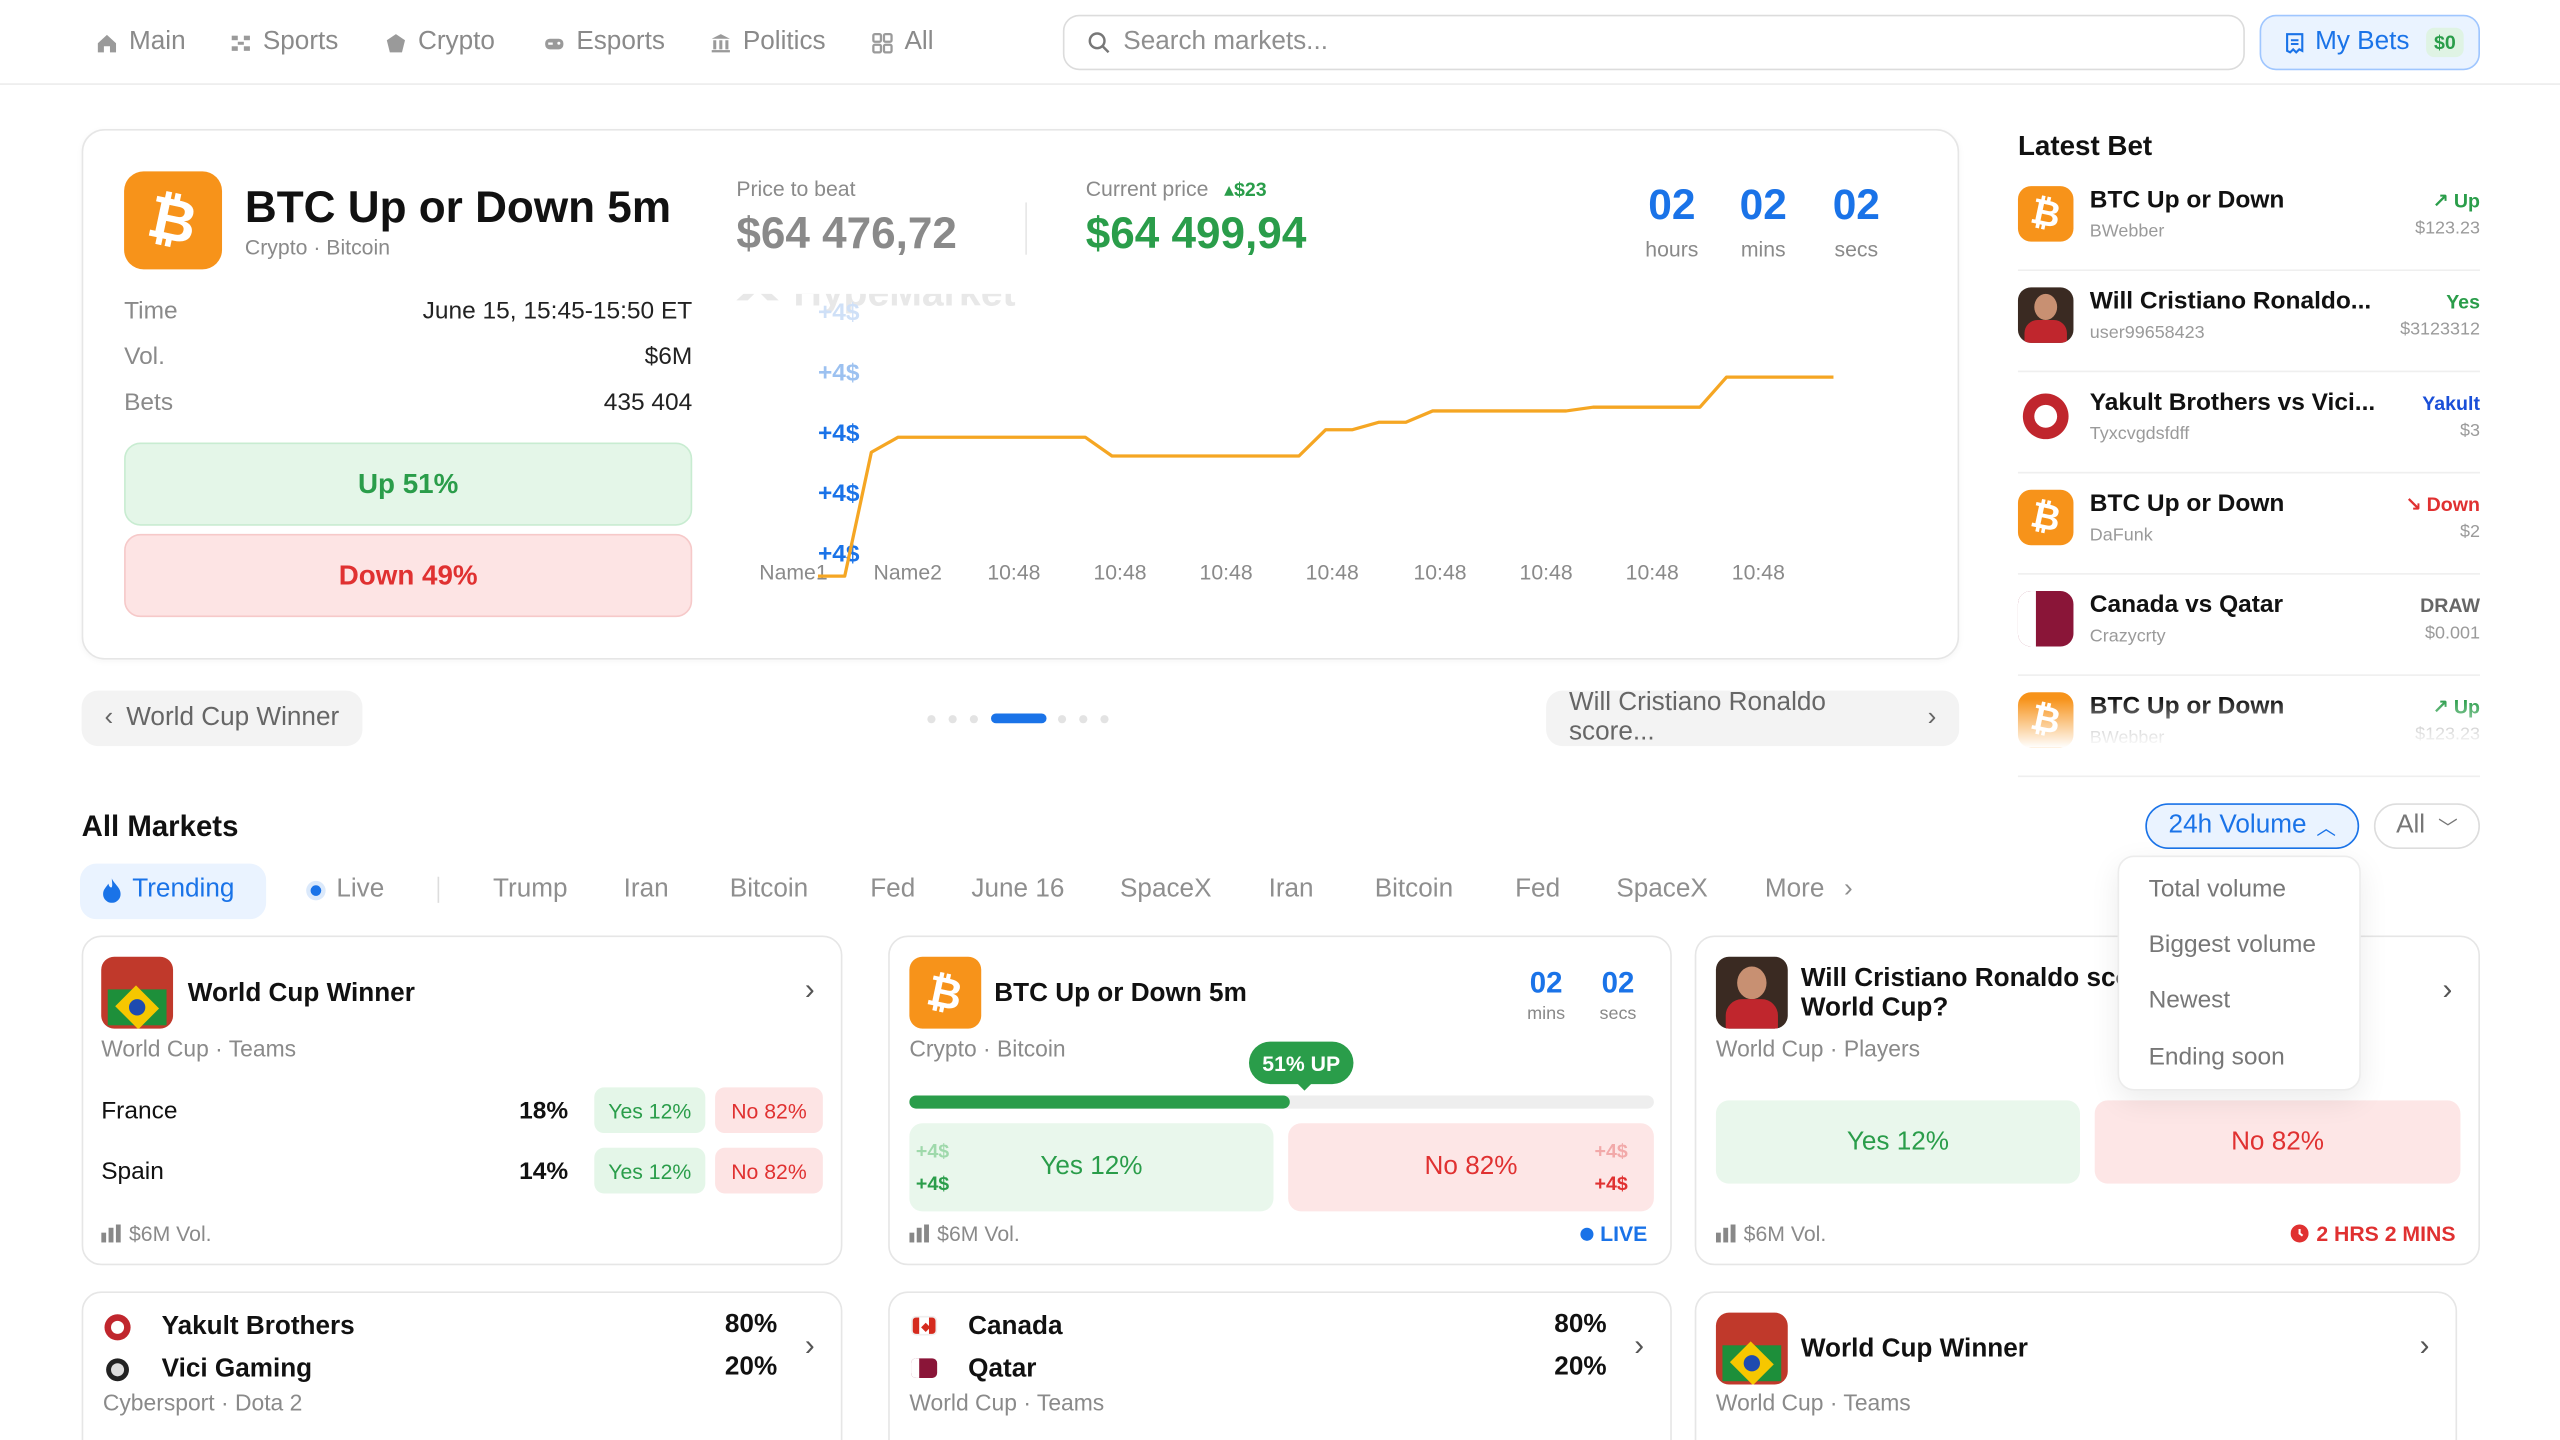 This screenshot has width=2560, height=1440. What do you see at coordinates (2248, 224) in the screenshot?
I see `latest-bet-row: ₿ BTC Up or Down BWebber ↗Up $123.23` at bounding box center [2248, 224].